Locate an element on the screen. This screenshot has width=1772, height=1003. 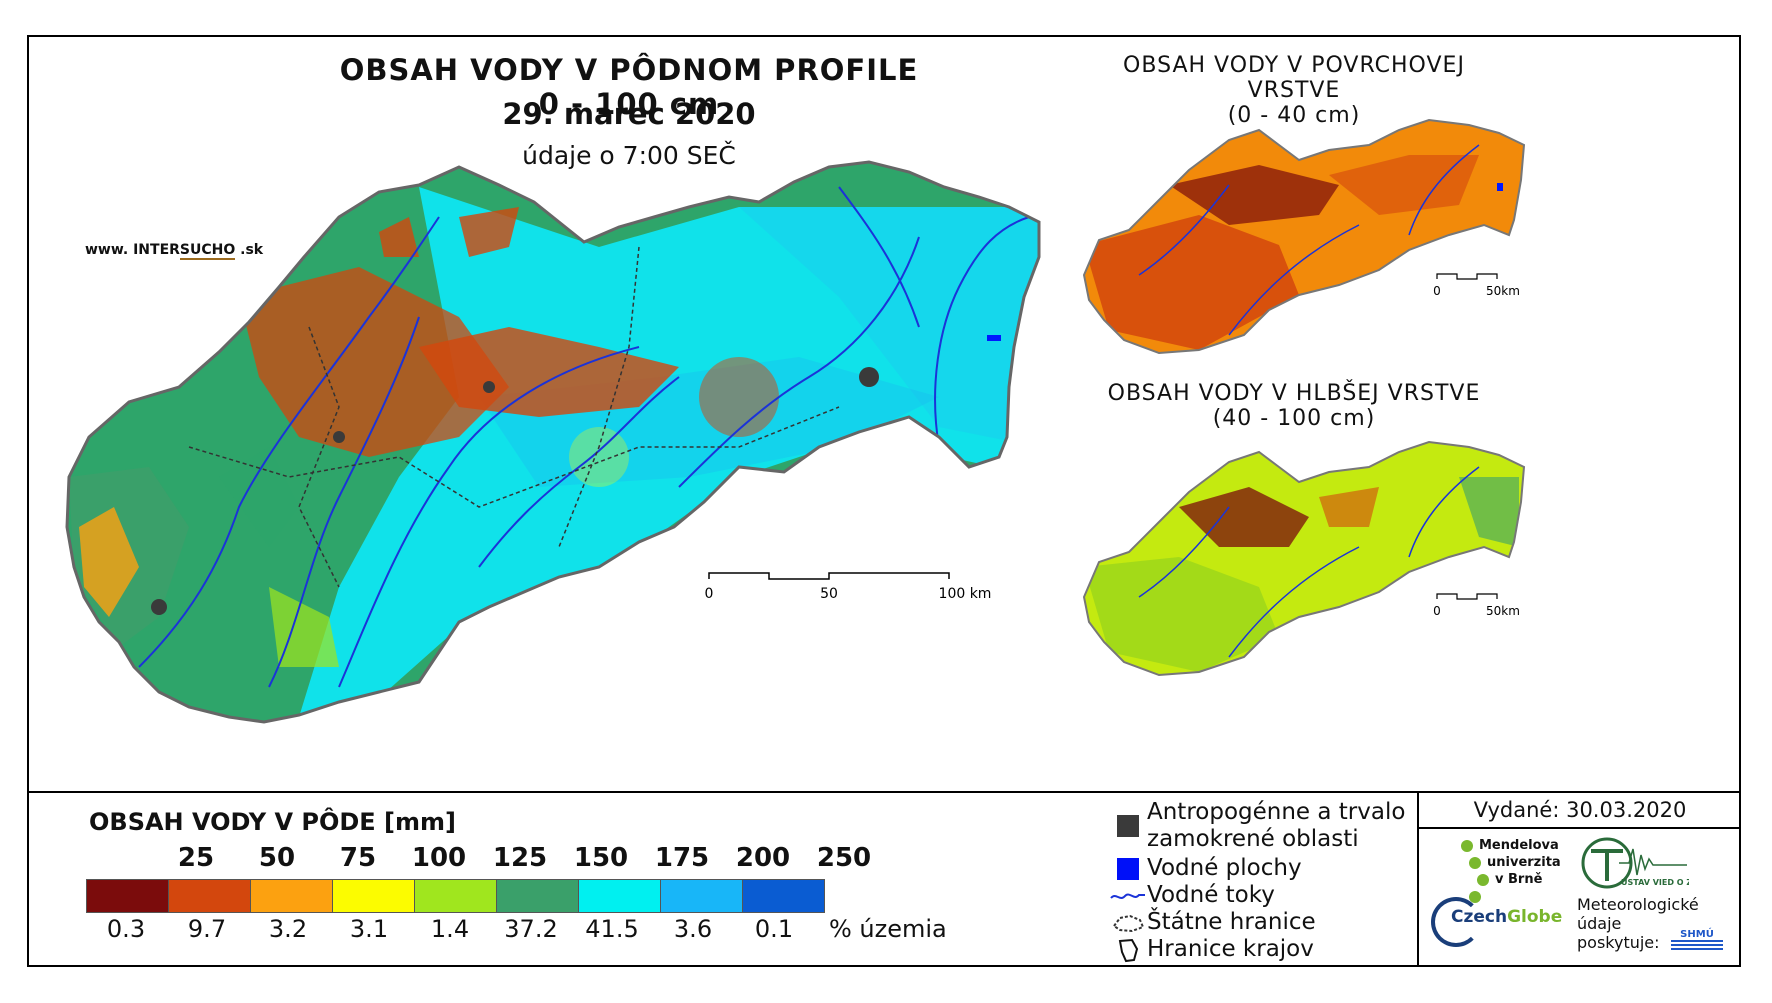
key-anthropogenic: Antropogénne a trvalo zamokrené oblasti is located at coordinates (1257, 826).